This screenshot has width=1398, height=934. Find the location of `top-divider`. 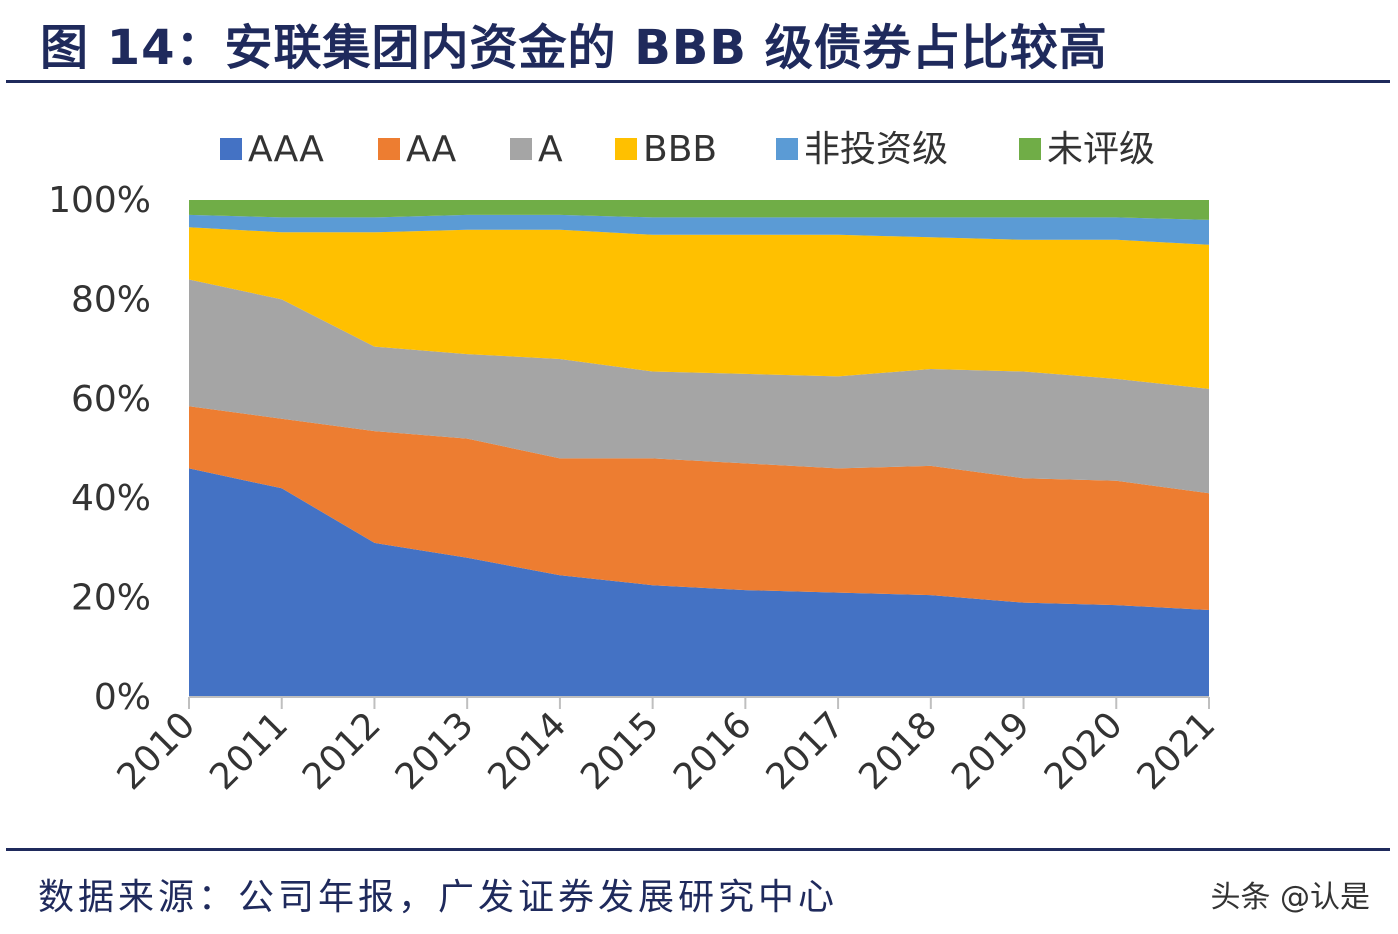

top-divider is located at coordinates (698, 81).